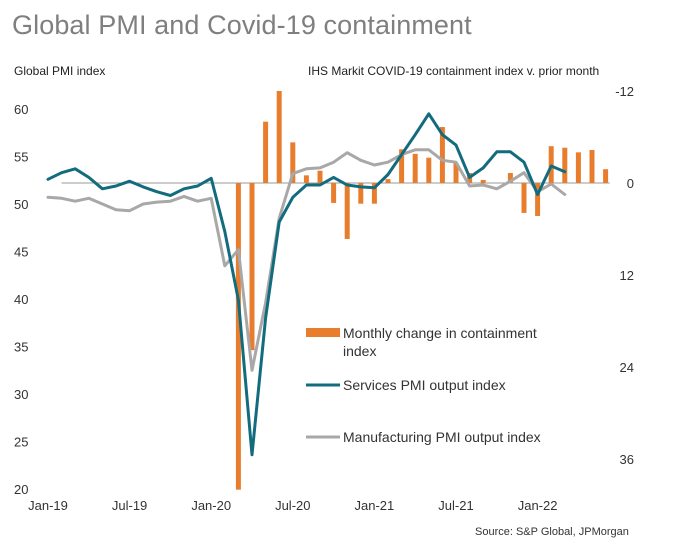 The height and width of the screenshot is (548, 673). What do you see at coordinates (48, 505) in the screenshot?
I see `x-tick-label: Jan-19` at bounding box center [48, 505].